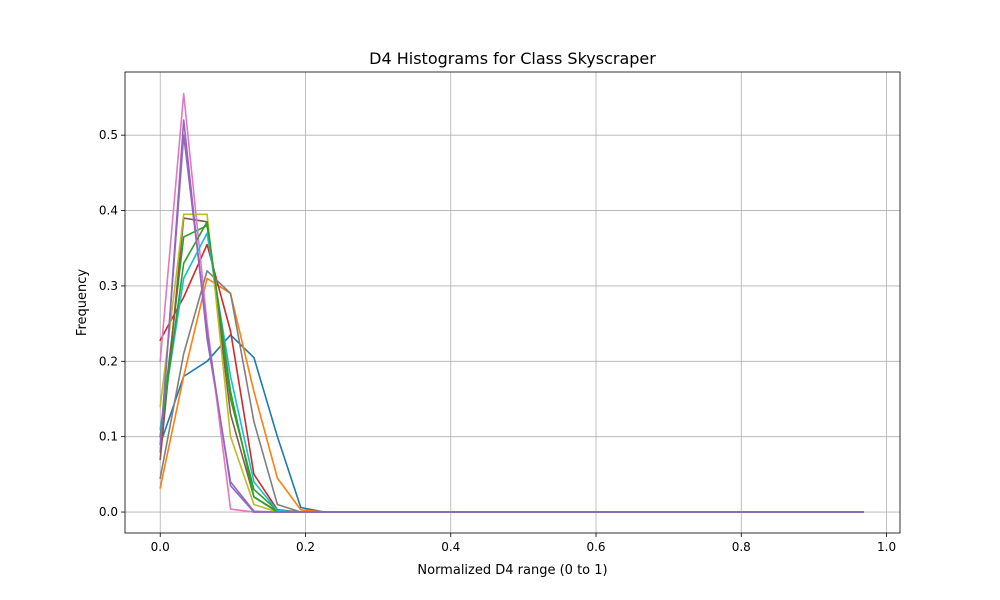 Image resolution: width=1000 pixels, height=600 pixels. What do you see at coordinates (108, 512) in the screenshot?
I see `y-tick-label: 0.0` at bounding box center [108, 512].